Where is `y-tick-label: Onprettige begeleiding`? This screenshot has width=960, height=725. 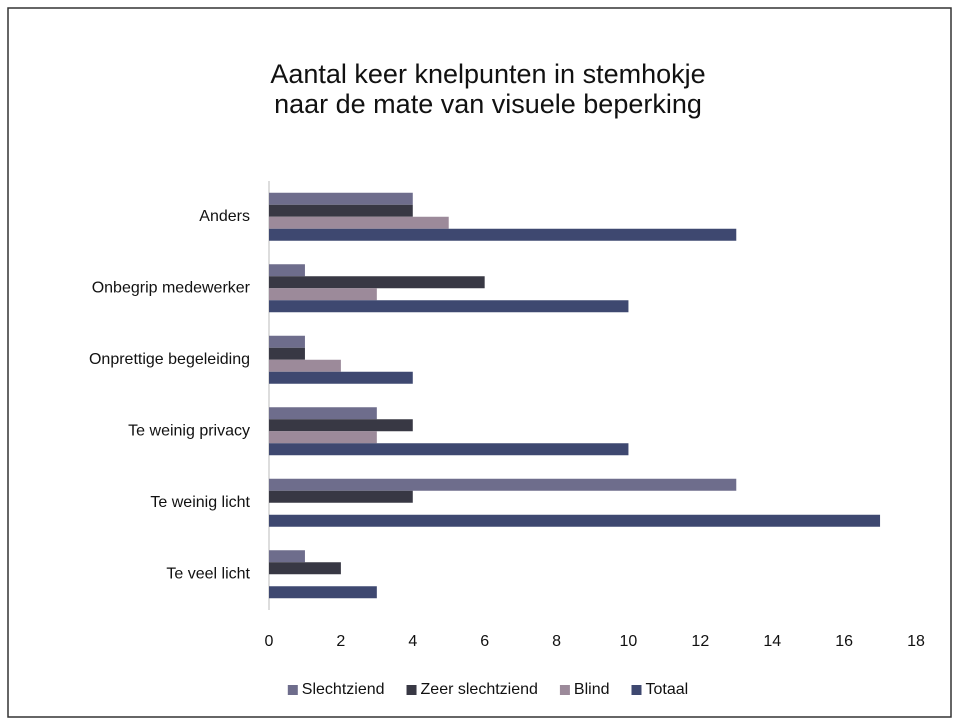 y-tick-label: Onprettige begeleiding is located at coordinates (169, 359).